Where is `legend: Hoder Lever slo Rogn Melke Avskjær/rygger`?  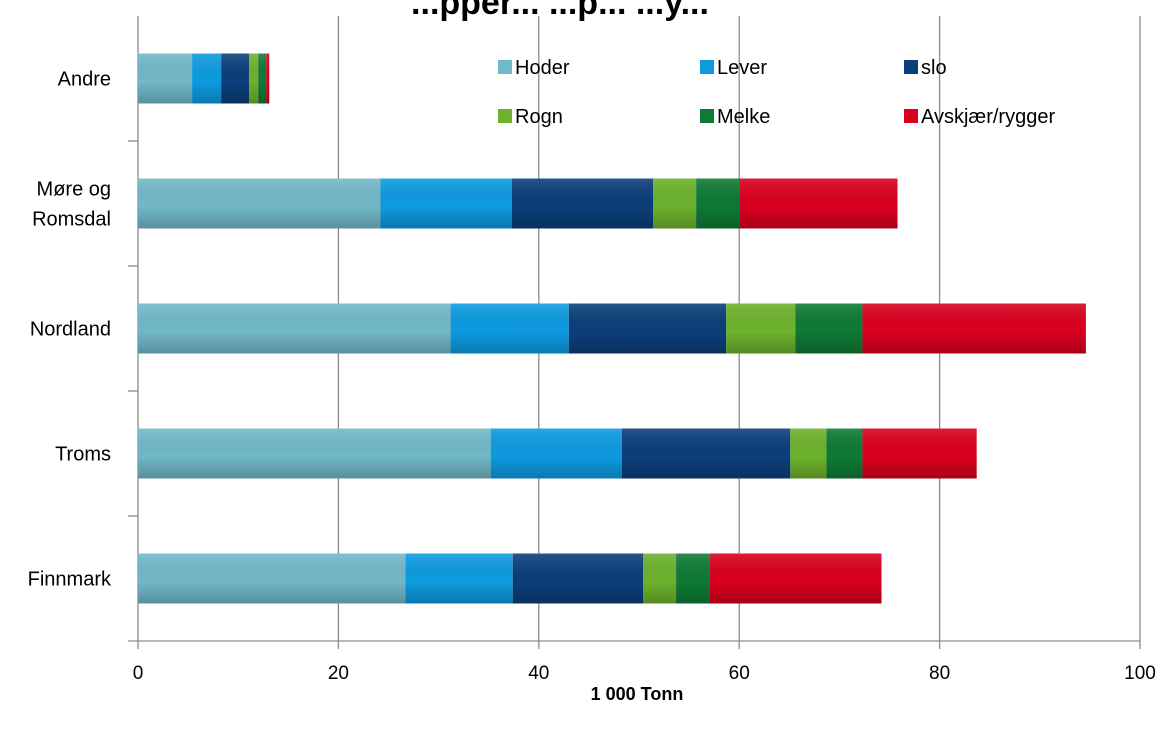 legend: Hoder Lever slo Rogn Melke Avskjær/rygger is located at coordinates (776, 92).